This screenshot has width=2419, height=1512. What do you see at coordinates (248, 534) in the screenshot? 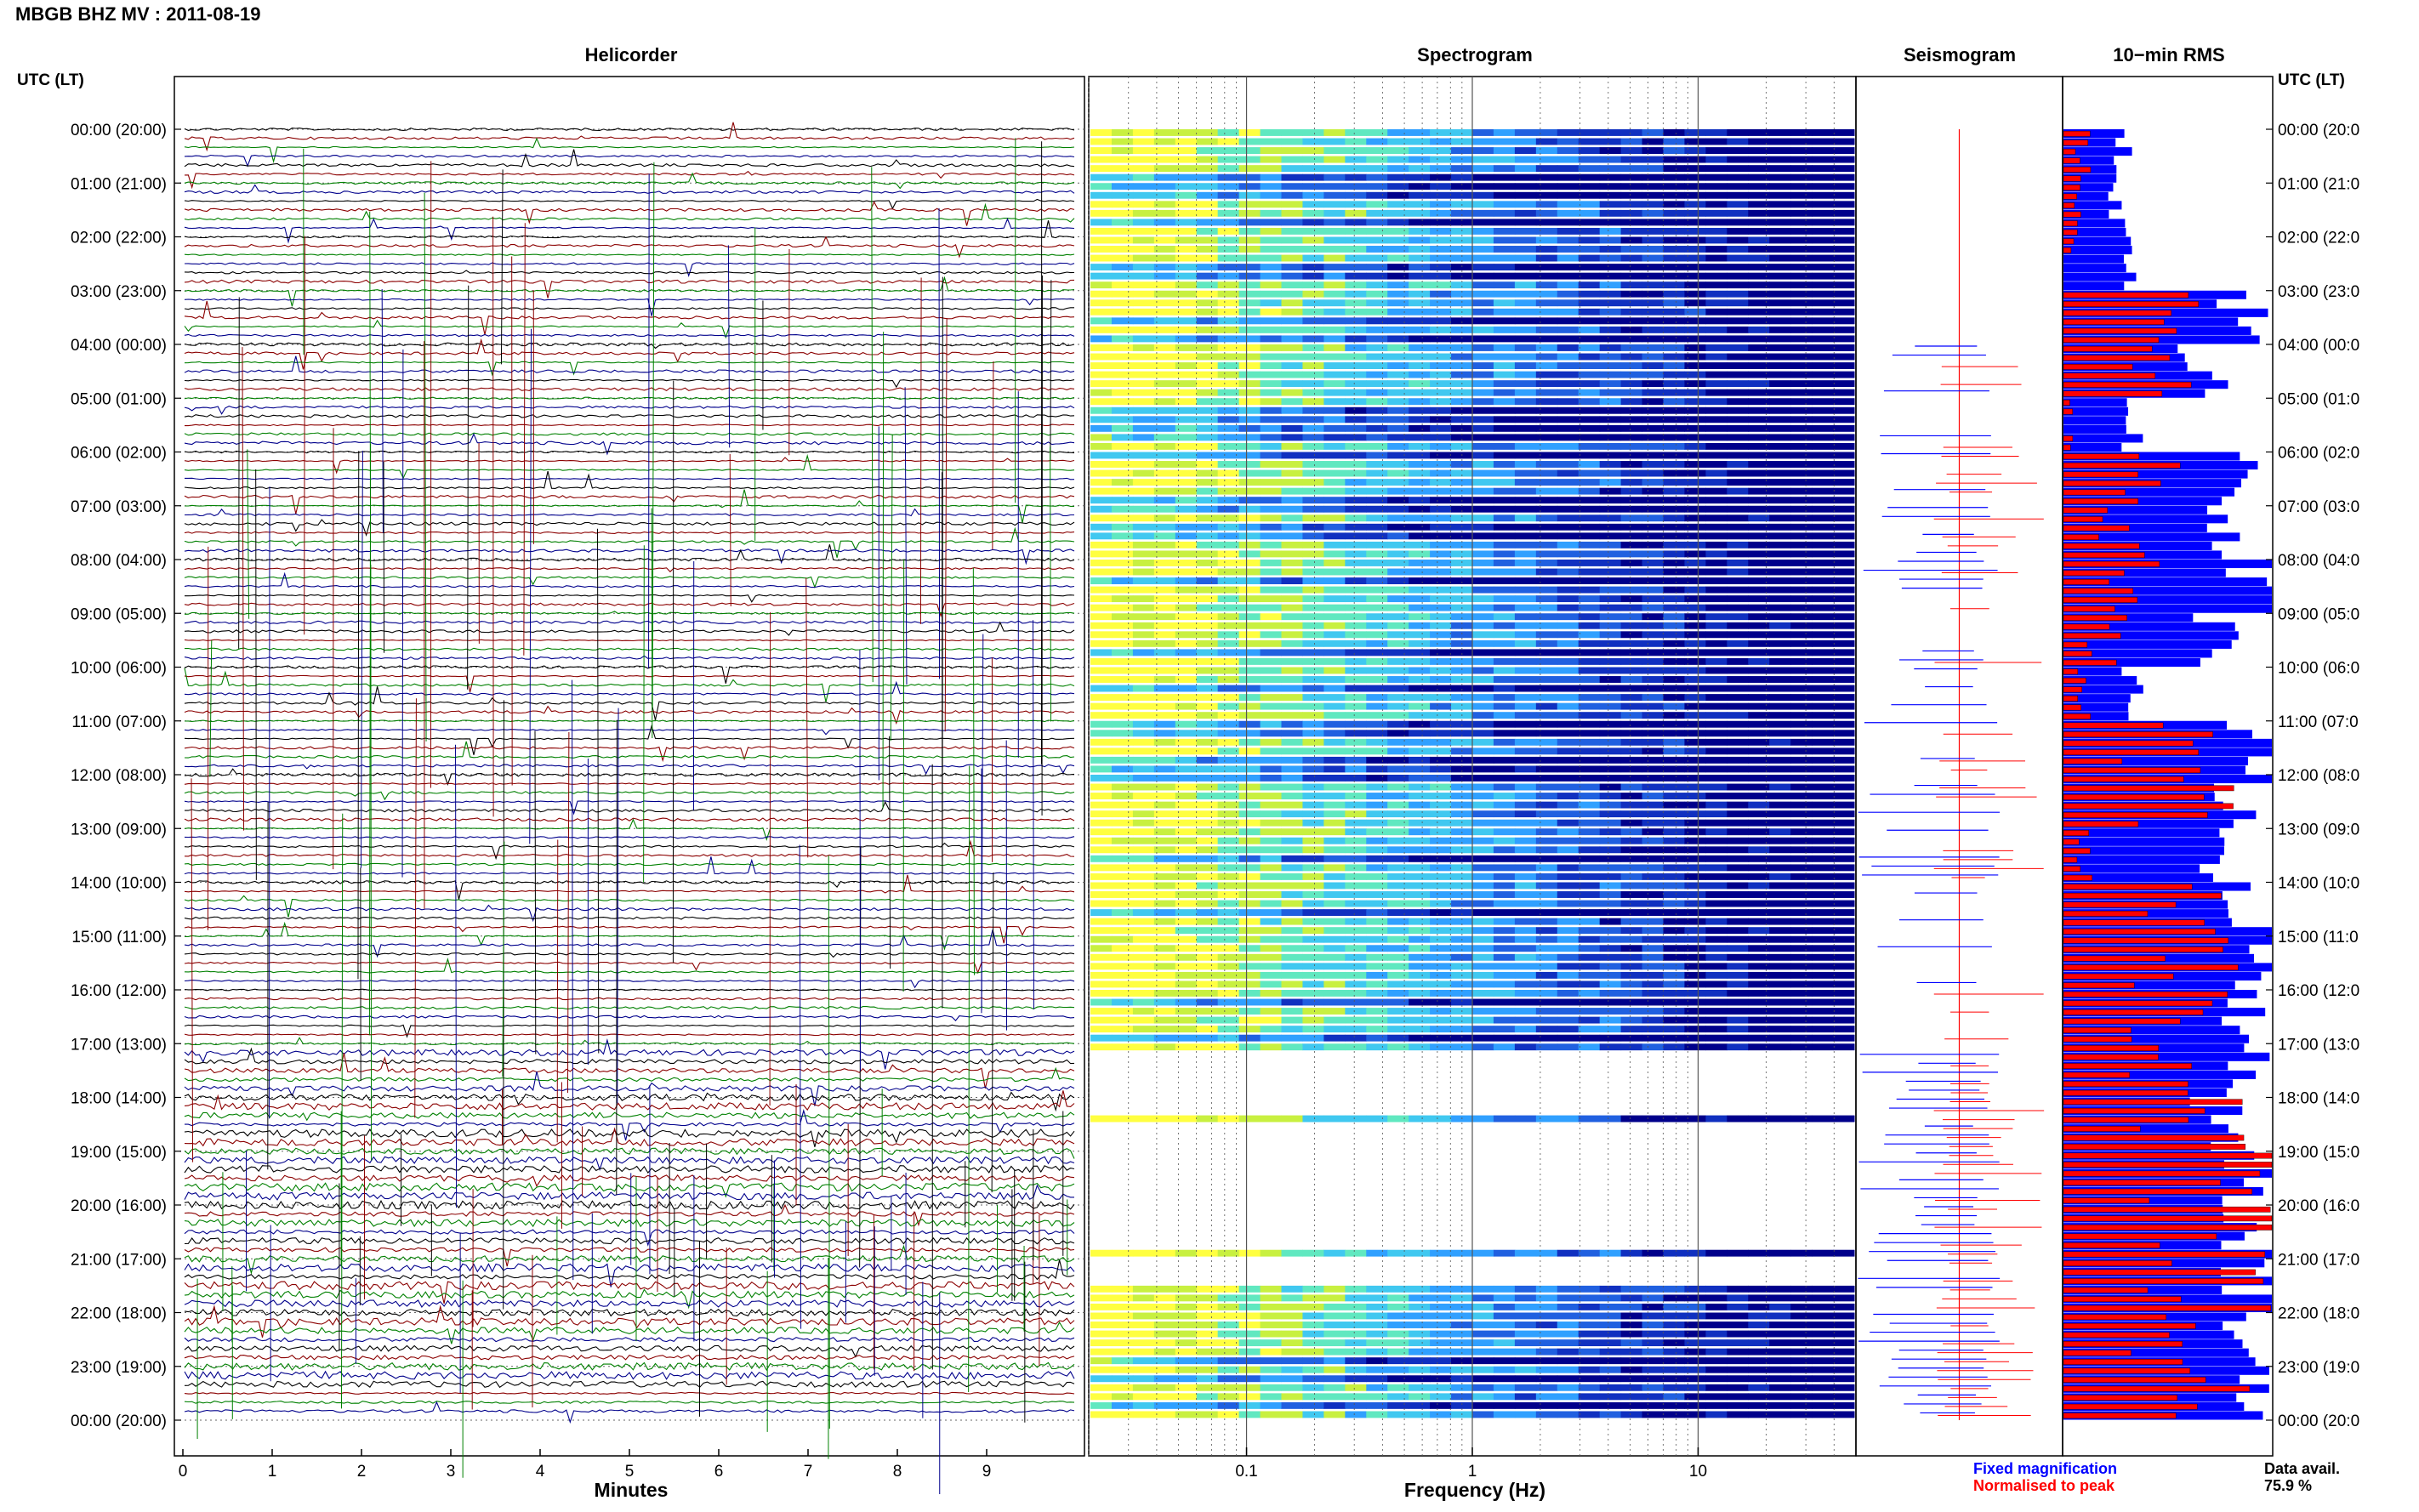
I see `helicorder-spike` at bounding box center [248, 534].